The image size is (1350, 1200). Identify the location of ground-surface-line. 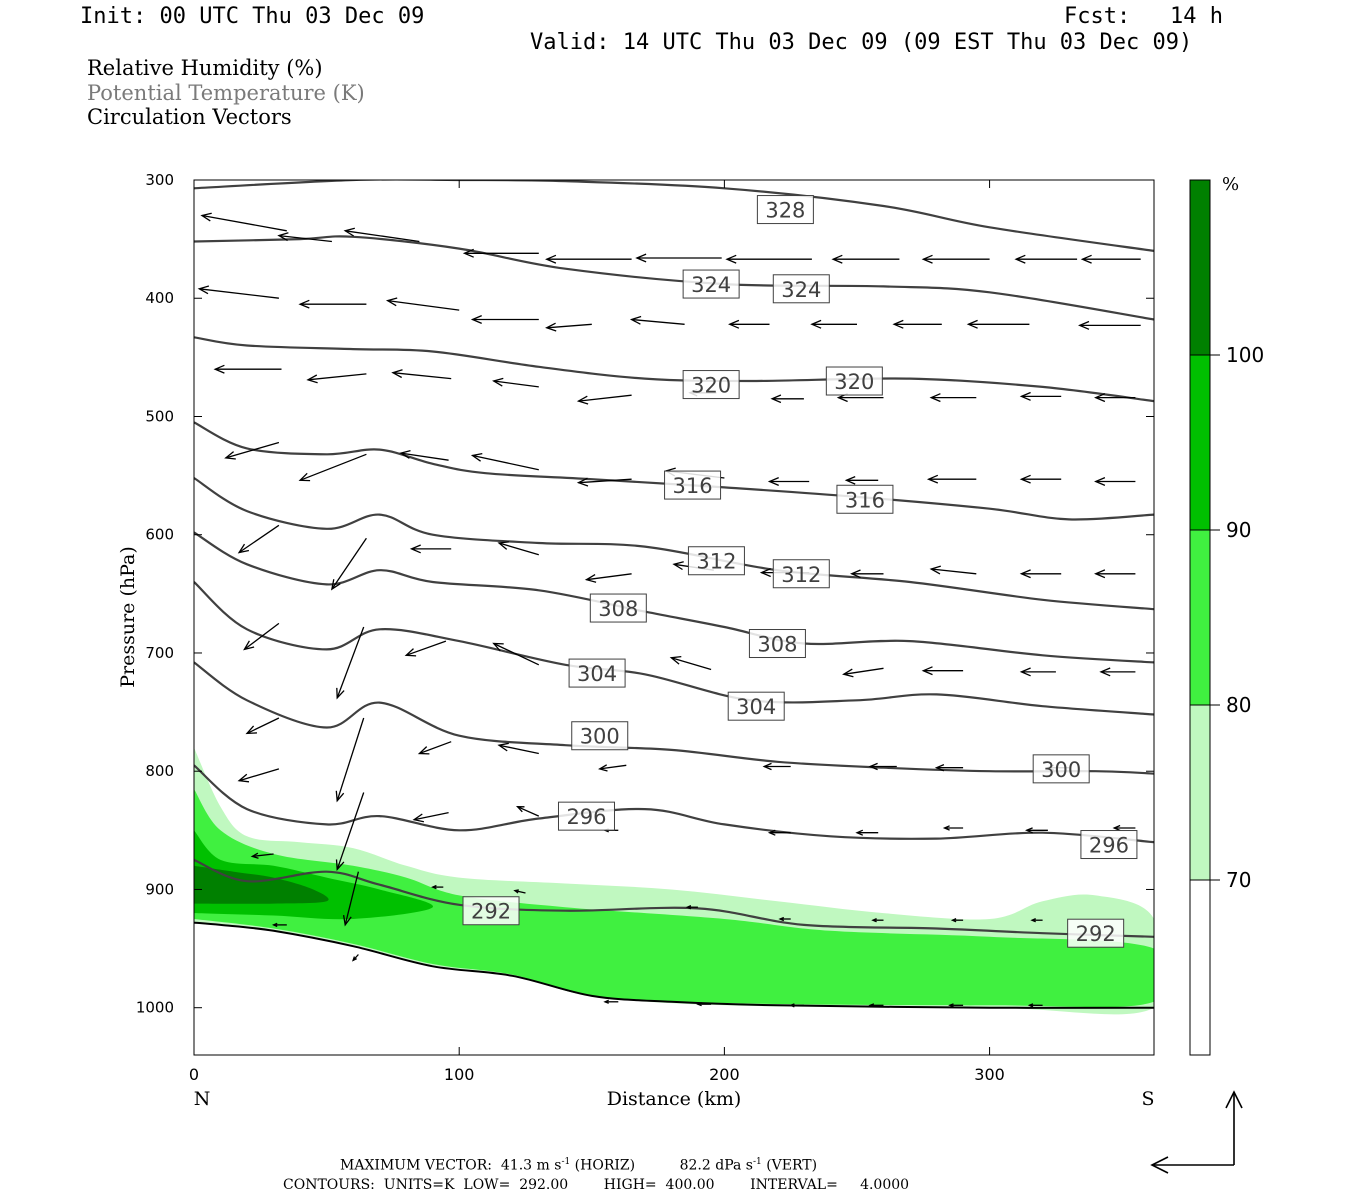
(674, 965).